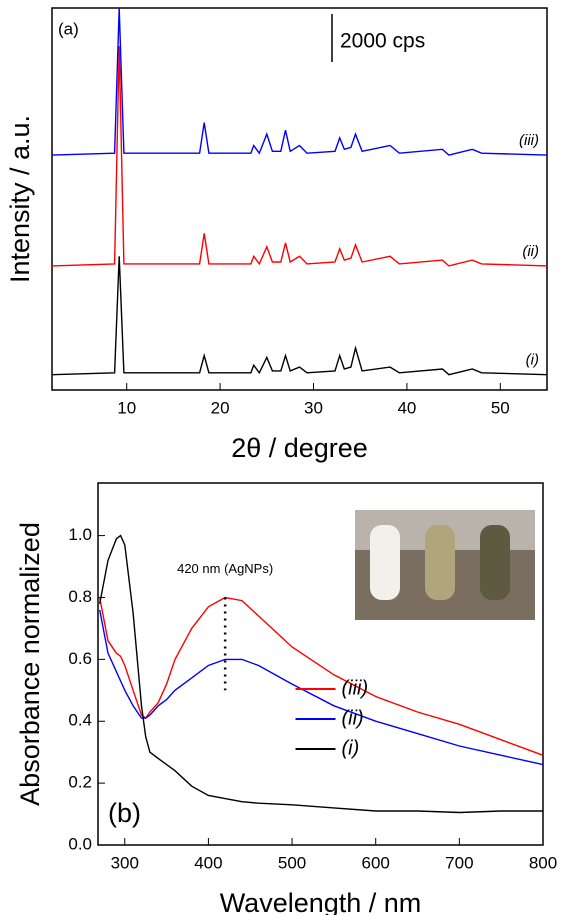  Describe the element at coordinates (80, 720) in the screenshot. I see `y-tick-label: 0.4` at that location.